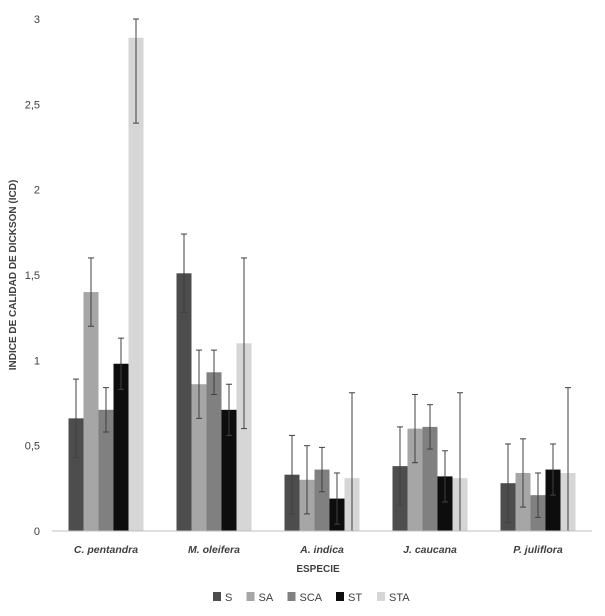 The width and height of the screenshot is (605, 616). I want to click on legend-item-st: ST, so click(349, 598).